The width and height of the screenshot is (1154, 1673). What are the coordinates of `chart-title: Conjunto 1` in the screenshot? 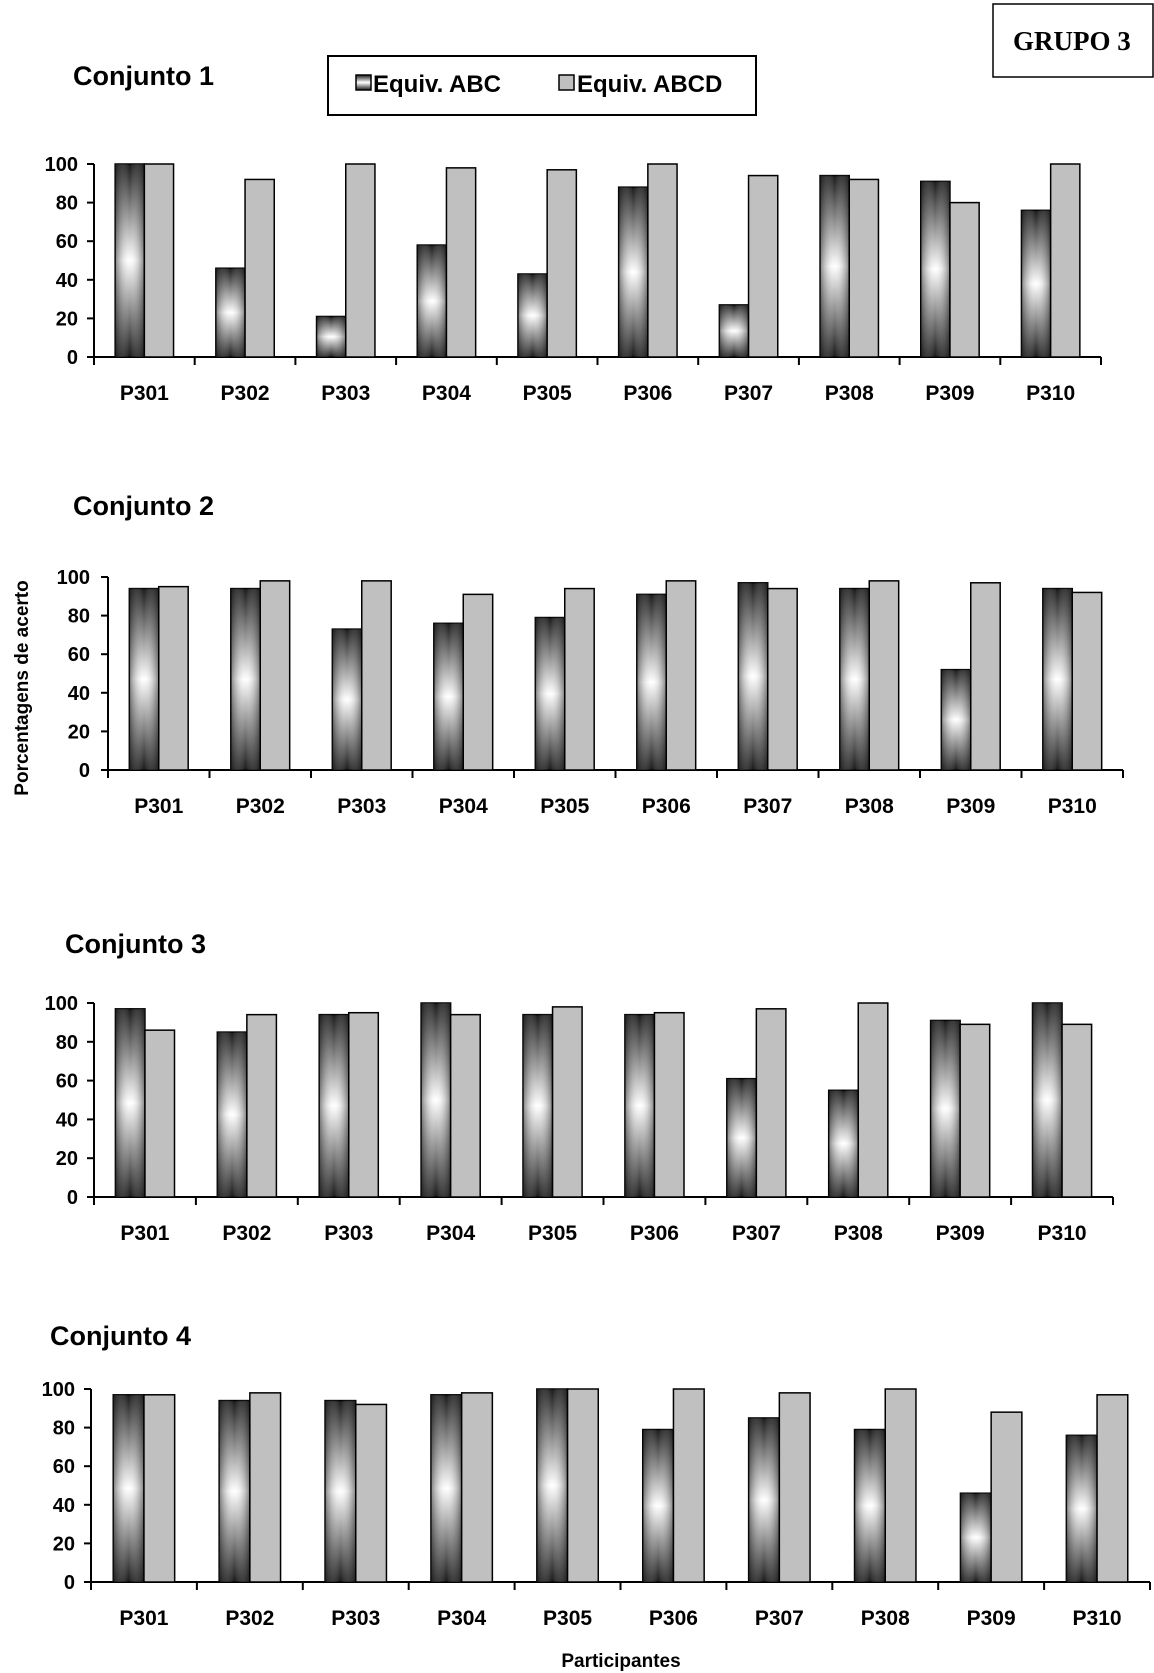 It's located at (143, 76).